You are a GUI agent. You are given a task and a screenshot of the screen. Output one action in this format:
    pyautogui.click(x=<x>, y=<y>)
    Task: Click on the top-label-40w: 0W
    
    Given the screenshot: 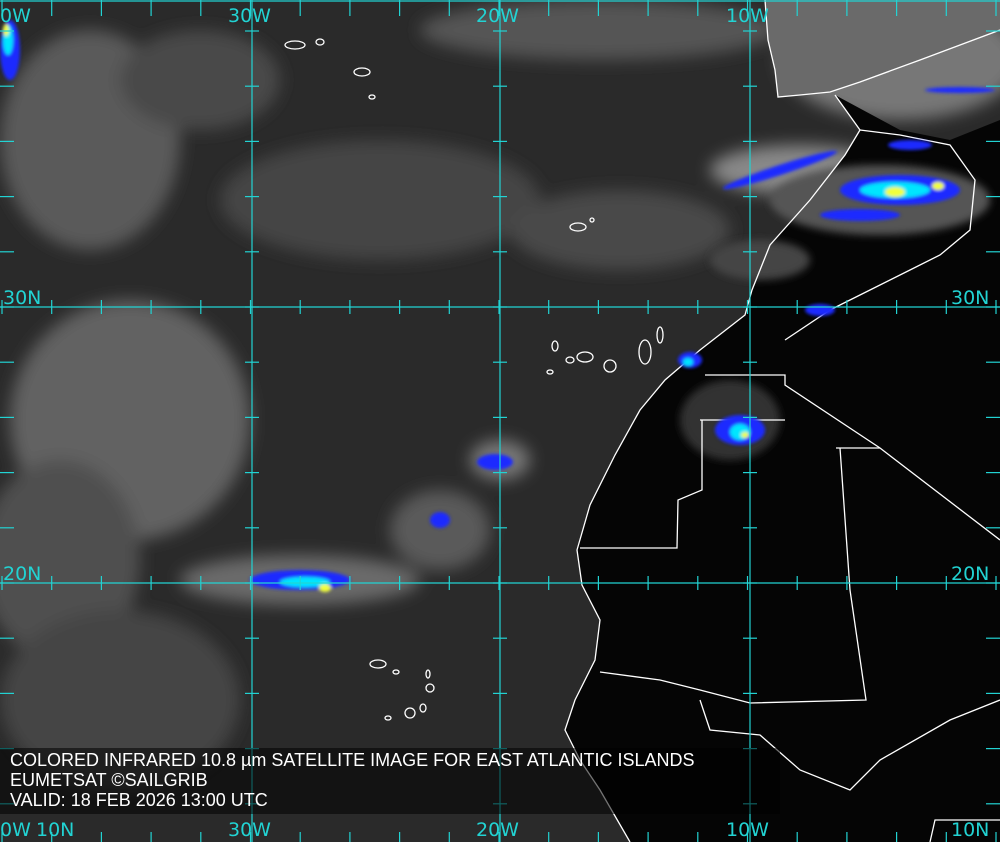 What is the action you would take?
    pyautogui.click(x=15, y=16)
    